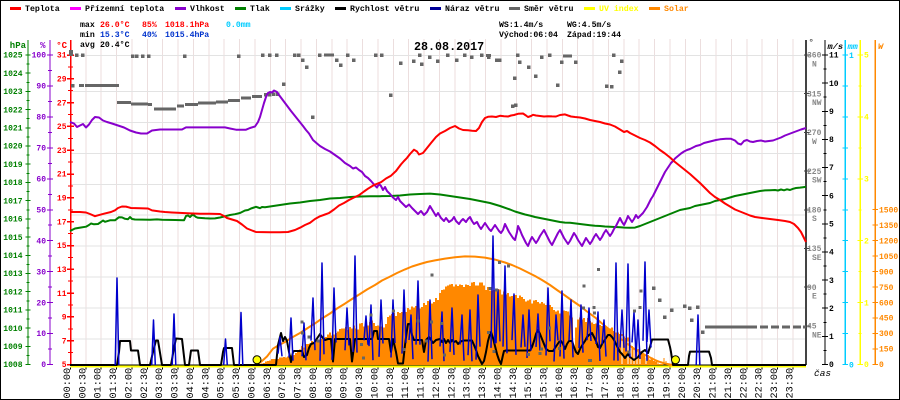 This screenshot has width=900, height=400. Describe the element at coordinates (222, 383) in the screenshot. I see `svg-text: 05:00` at that location.